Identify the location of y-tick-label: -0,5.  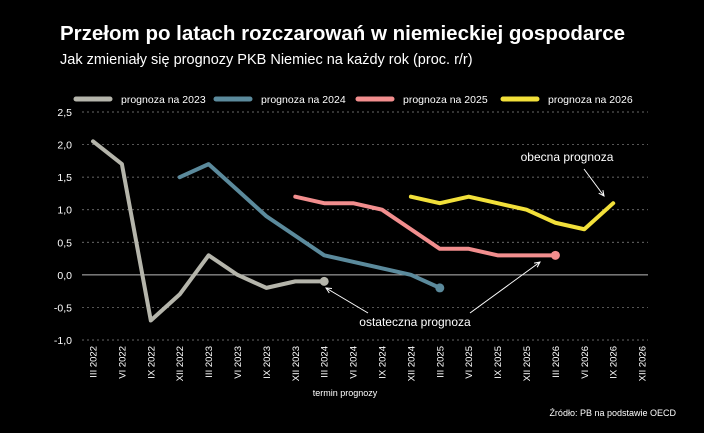
(63, 308).